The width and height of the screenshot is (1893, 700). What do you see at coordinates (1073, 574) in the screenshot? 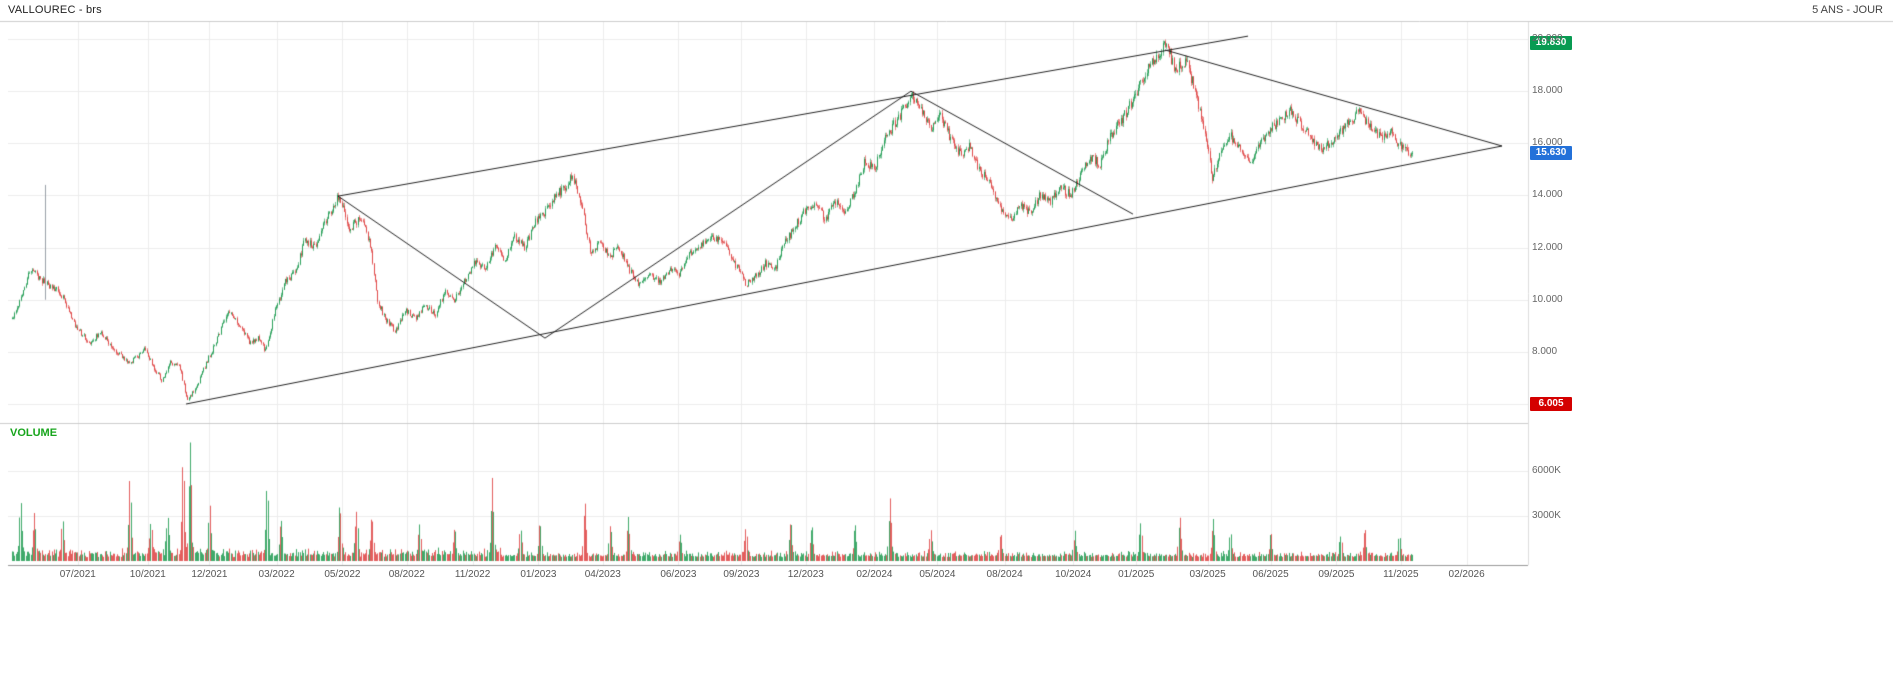
I see `date-tick-label: 10/2024` at bounding box center [1073, 574].